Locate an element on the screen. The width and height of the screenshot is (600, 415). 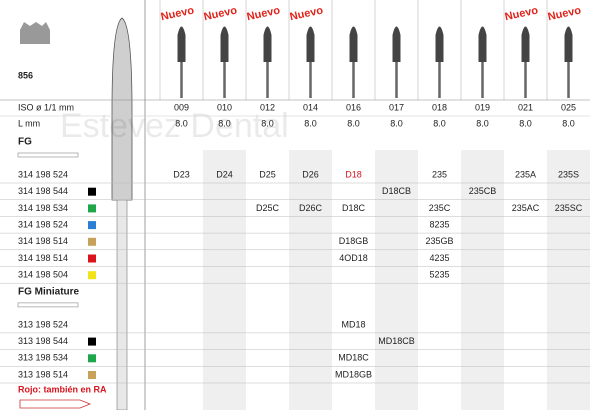
cell: 4235 is located at coordinates (439, 258).